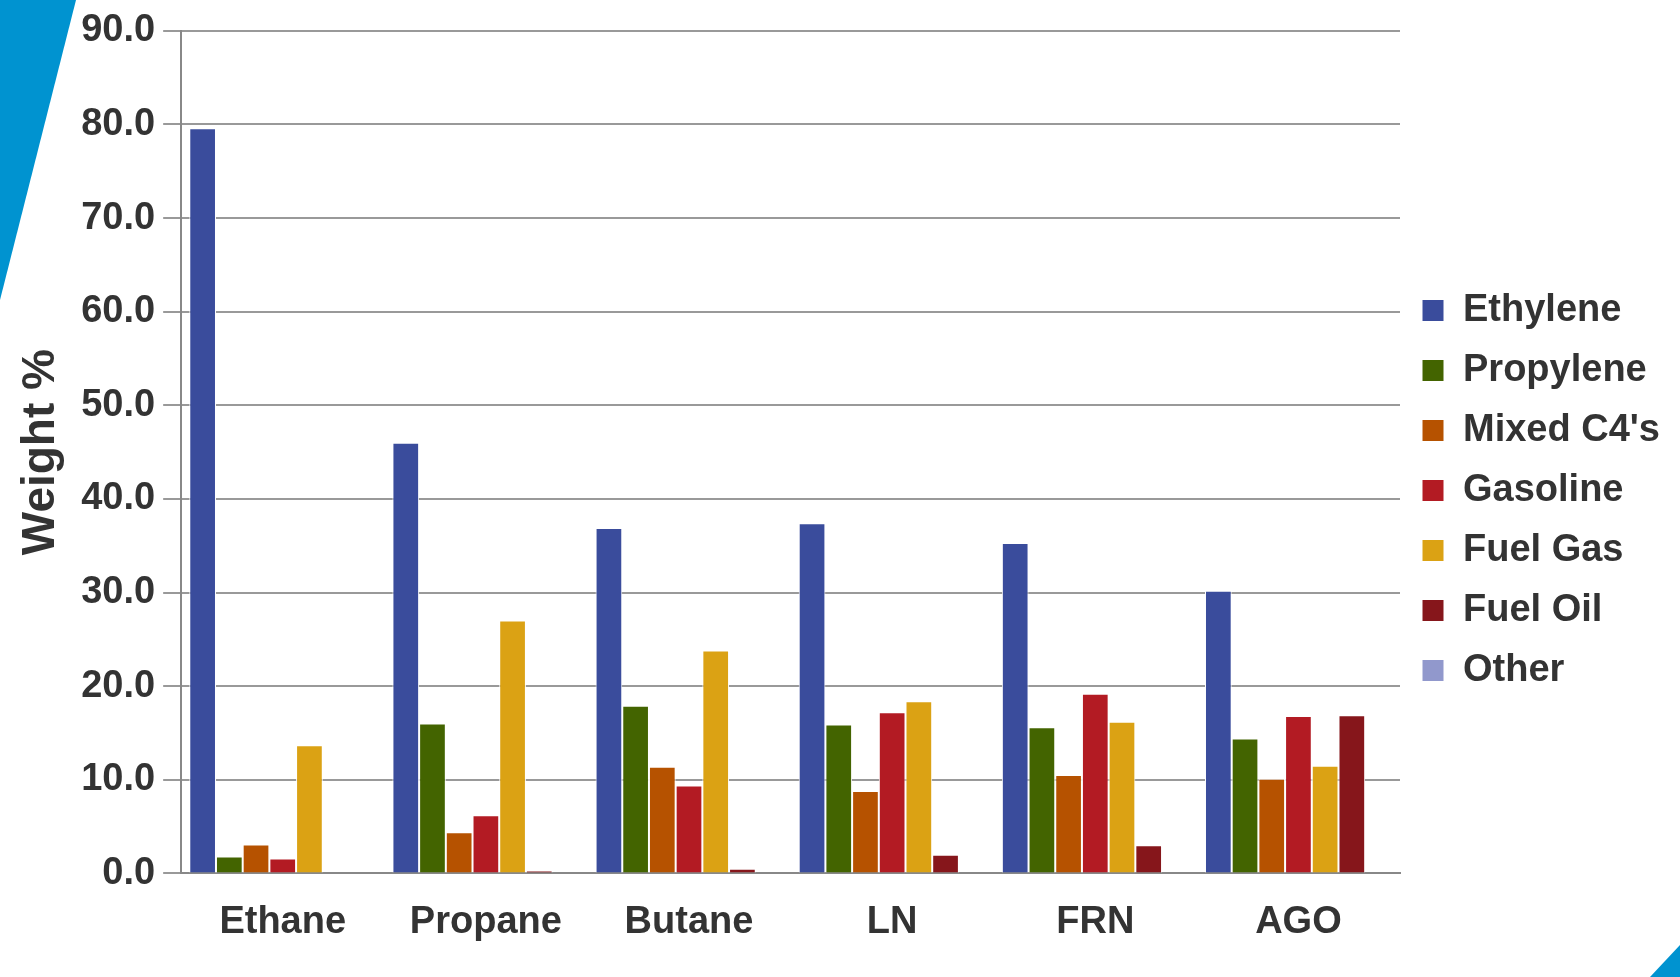  I want to click on y-tick-label: 60.0, so click(118, 309).